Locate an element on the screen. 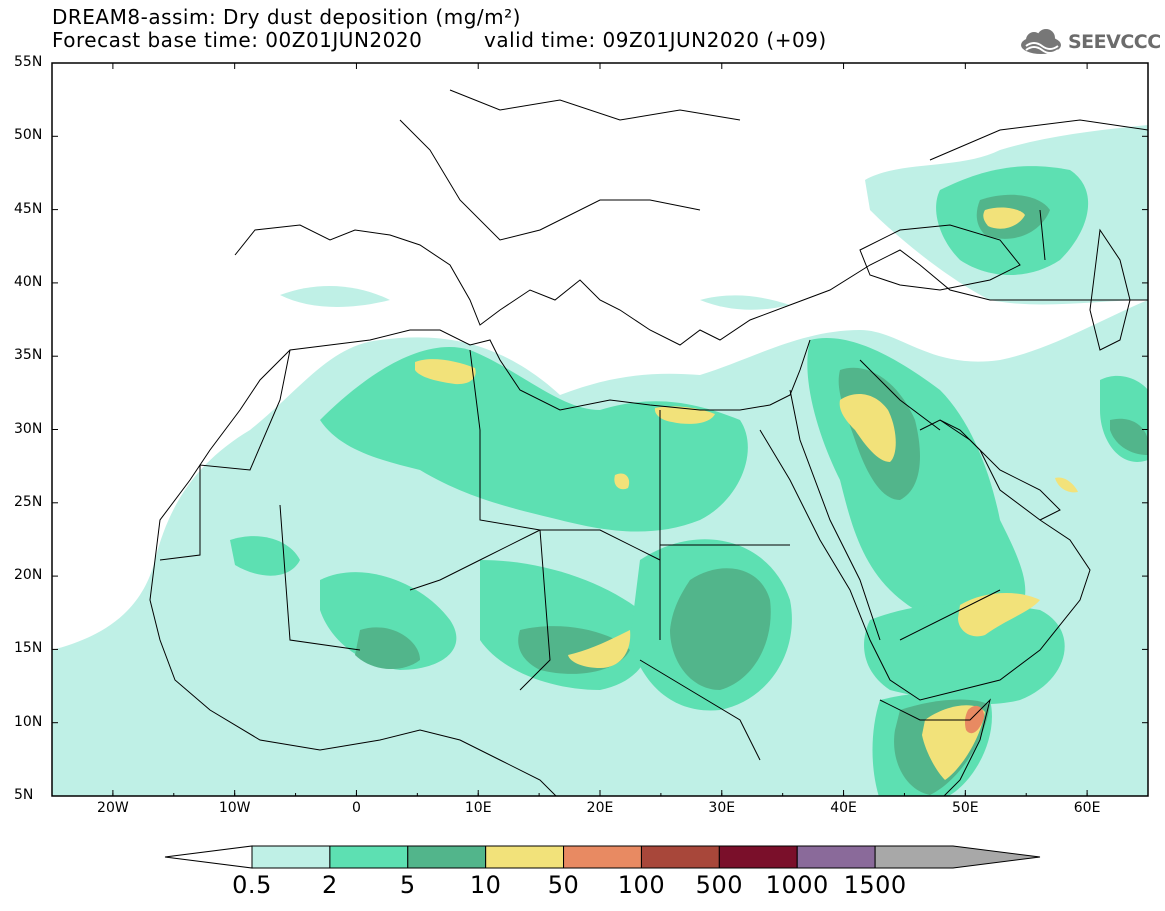 The height and width of the screenshot is (911, 1165). colorbar is located at coordinates (602, 857).